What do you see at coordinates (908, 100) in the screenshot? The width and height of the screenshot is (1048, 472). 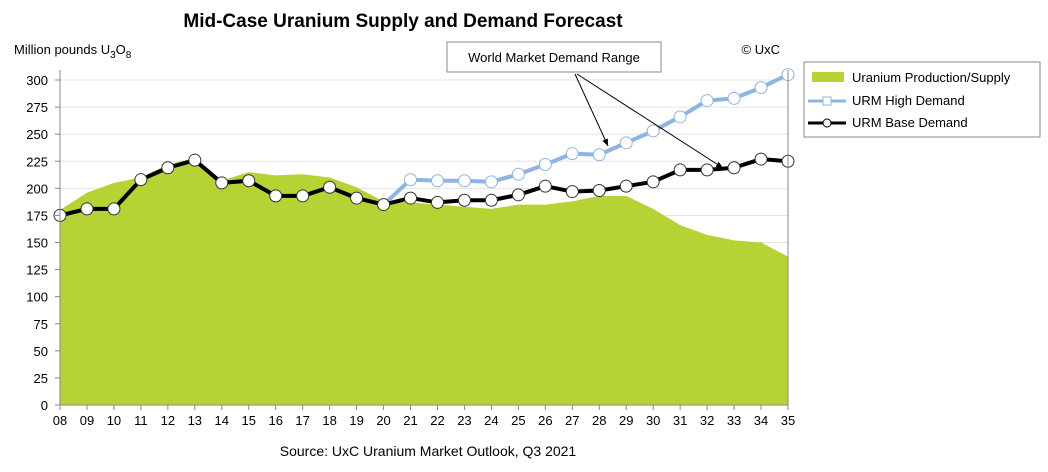 I see `legend-label-high: URM High Demand` at bounding box center [908, 100].